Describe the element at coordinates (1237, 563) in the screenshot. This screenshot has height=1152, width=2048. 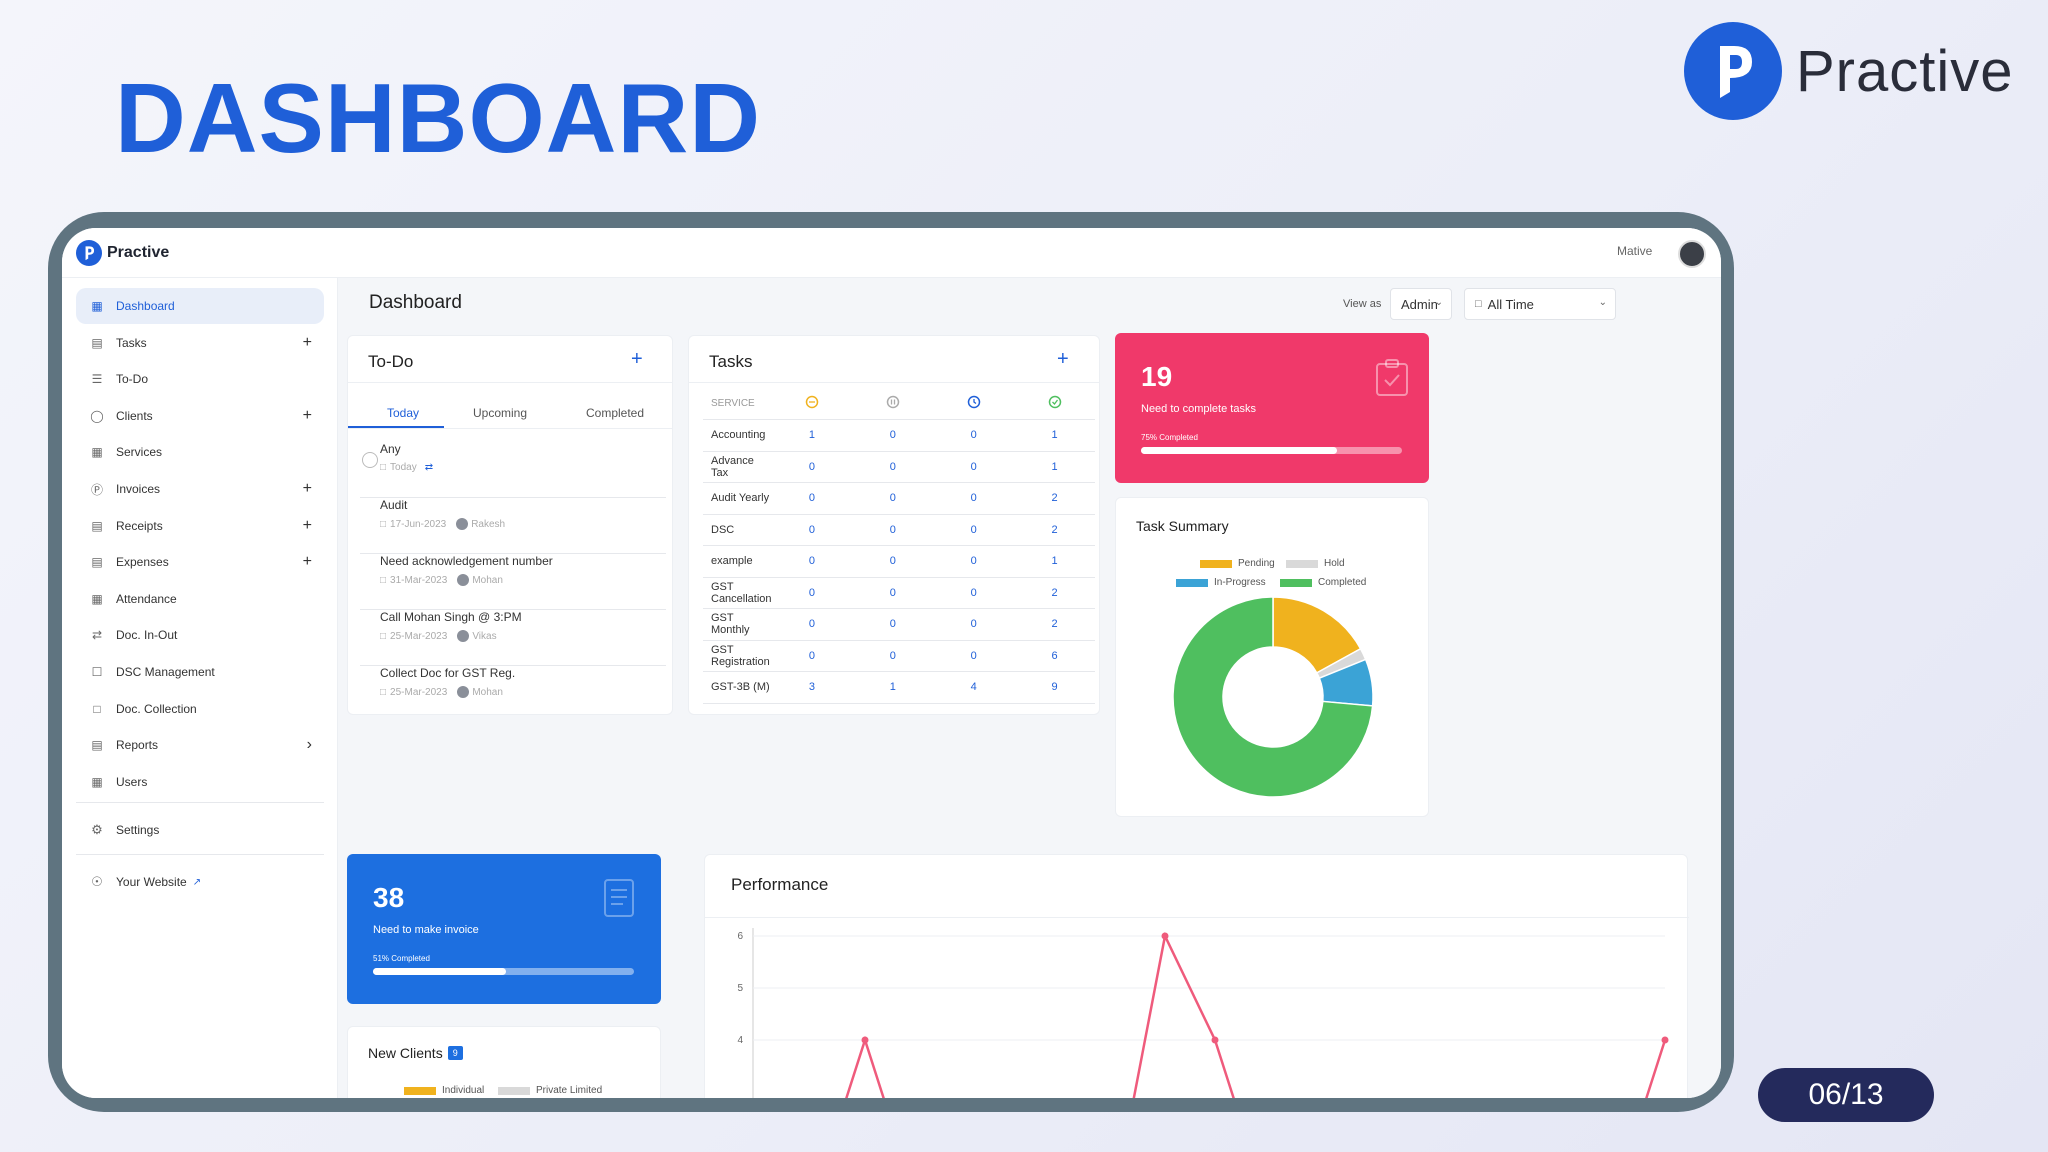
I see `legend-pending: Pending` at that location.